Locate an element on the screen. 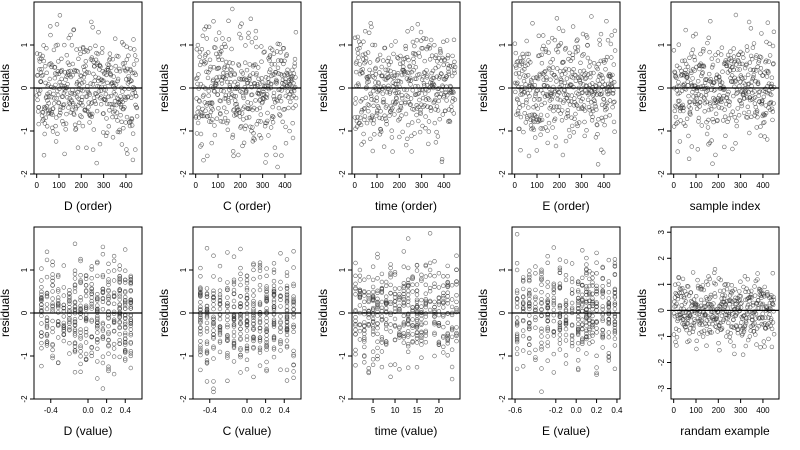  y-tick-label: -2 is located at coordinates (183, 399).